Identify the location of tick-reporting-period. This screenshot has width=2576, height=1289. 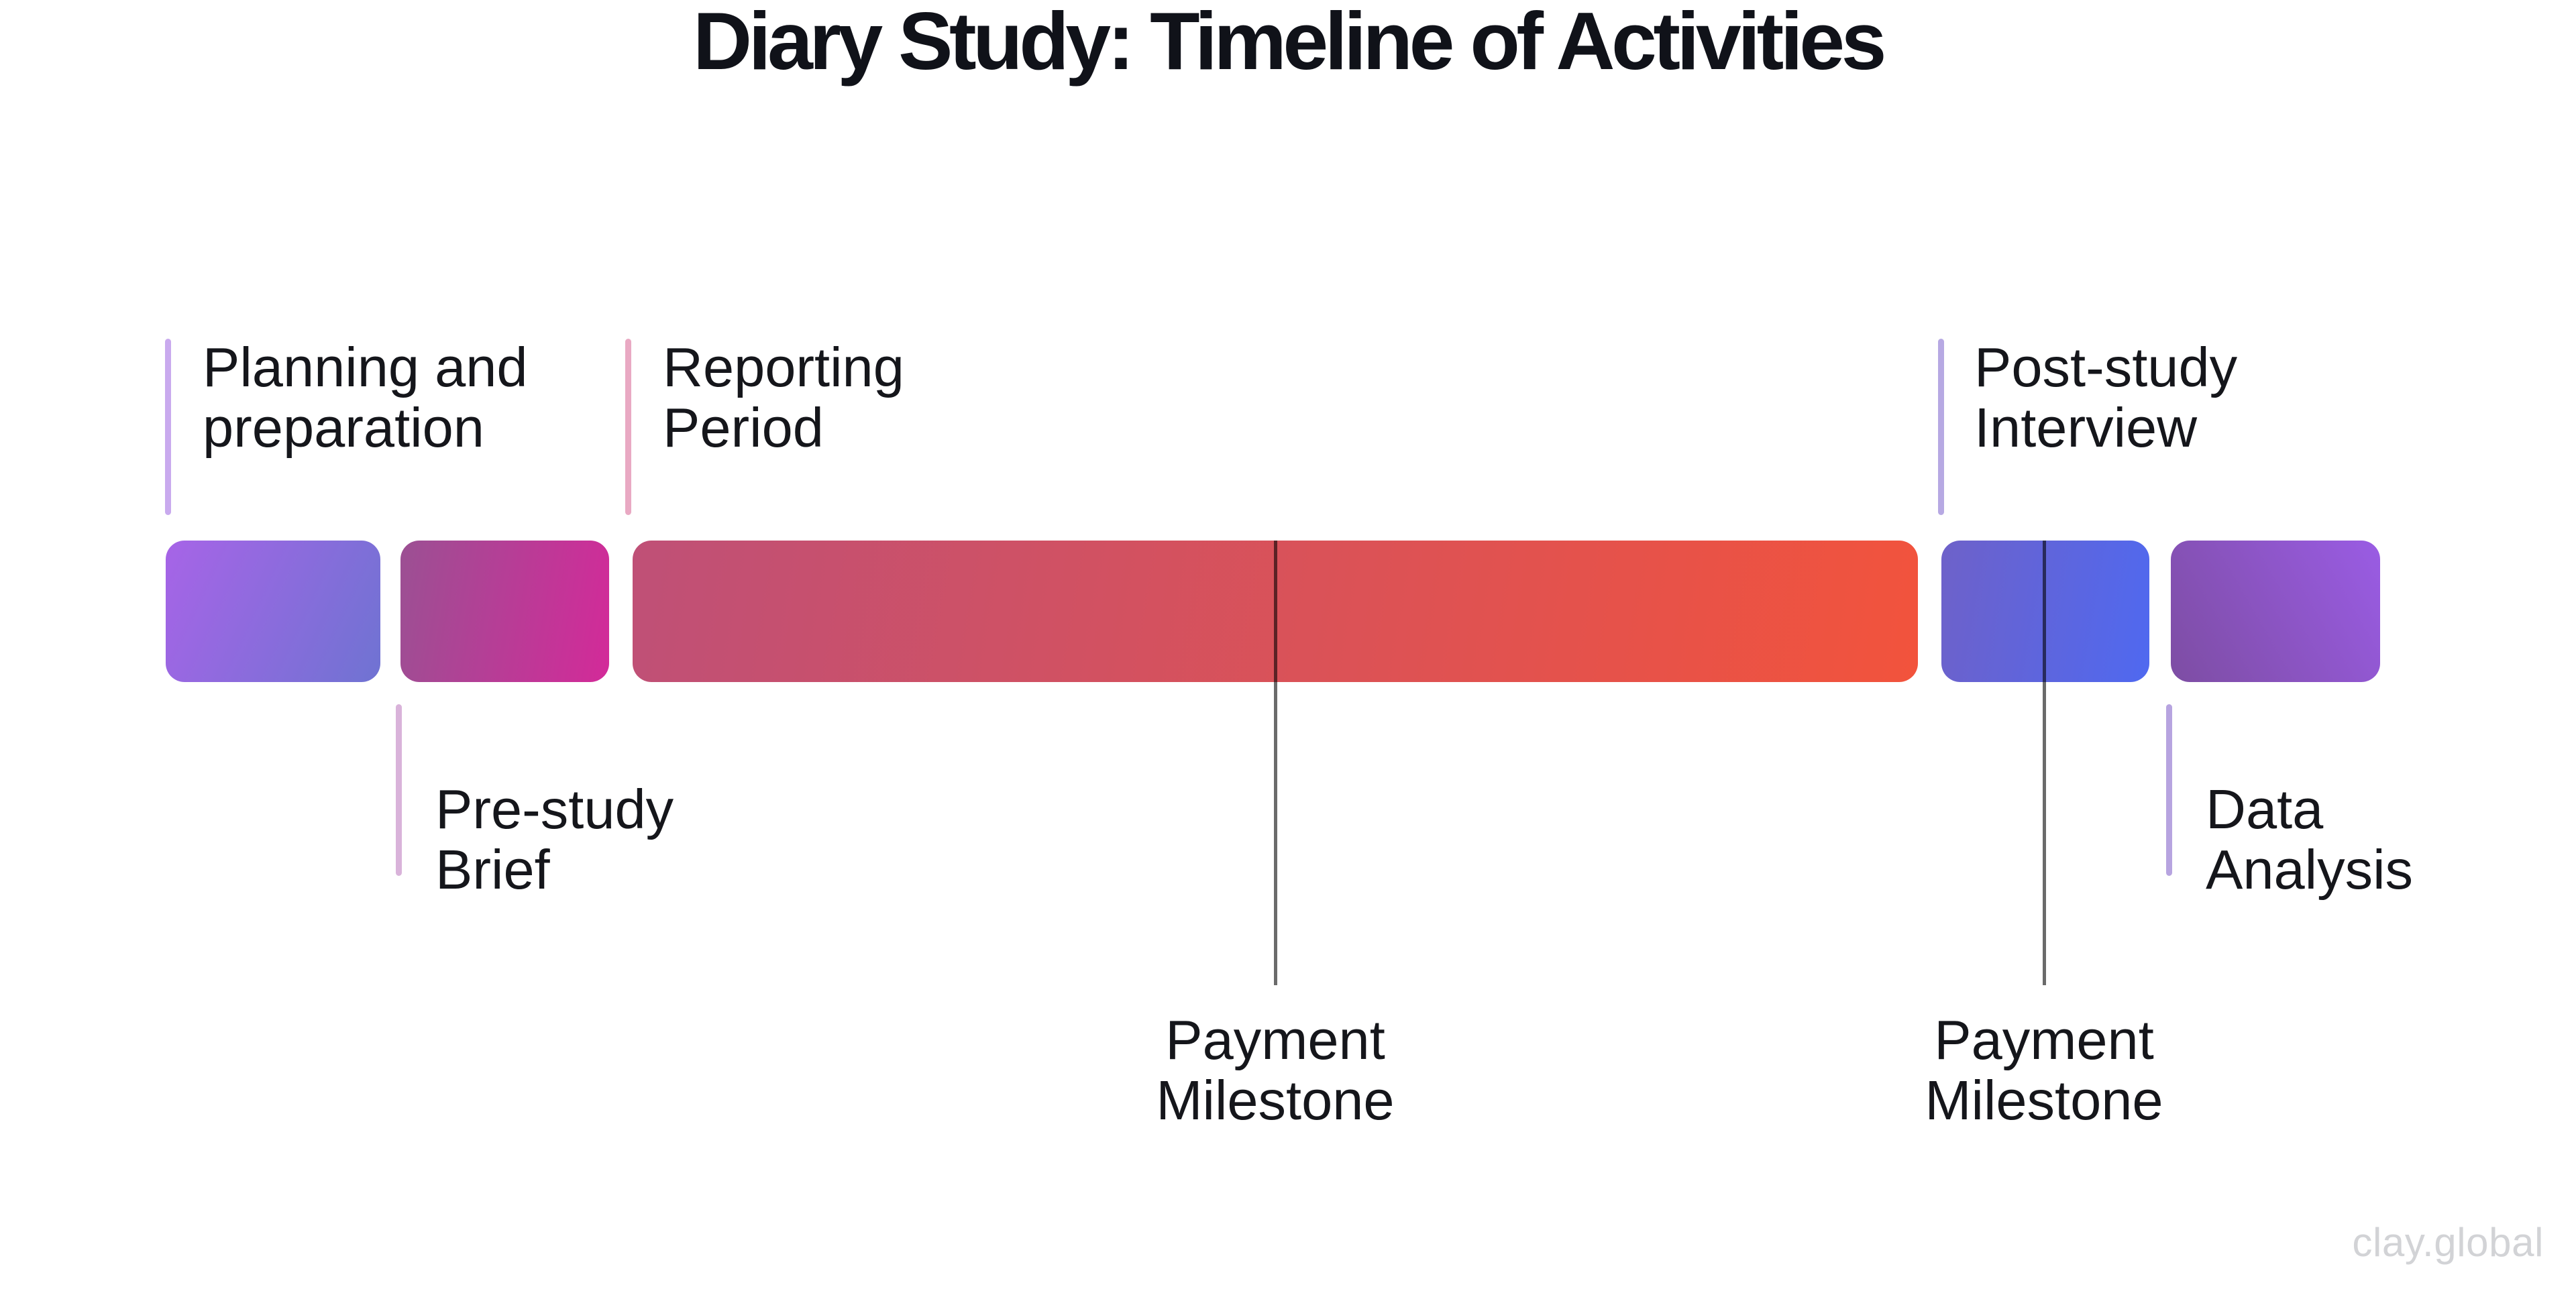
(628, 427).